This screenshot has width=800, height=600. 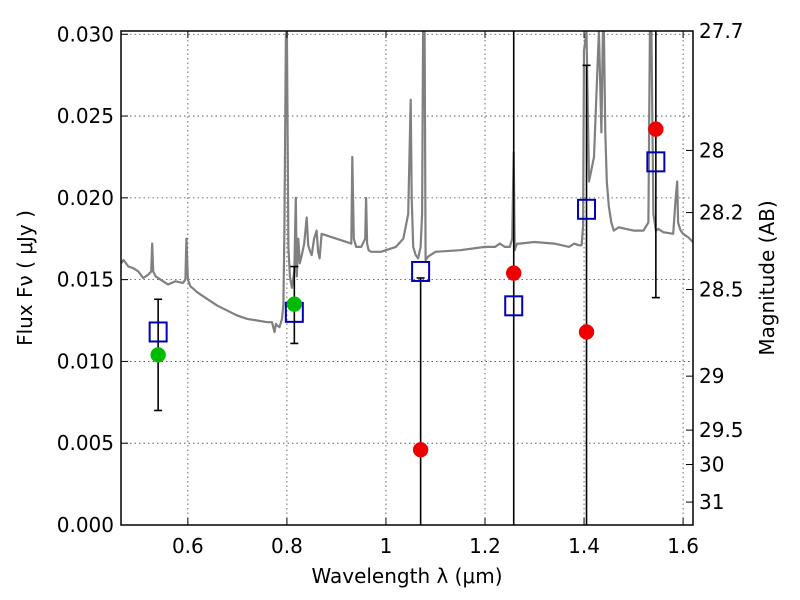 I want to click on right-axis-tick-label: 30, so click(x=711, y=464).